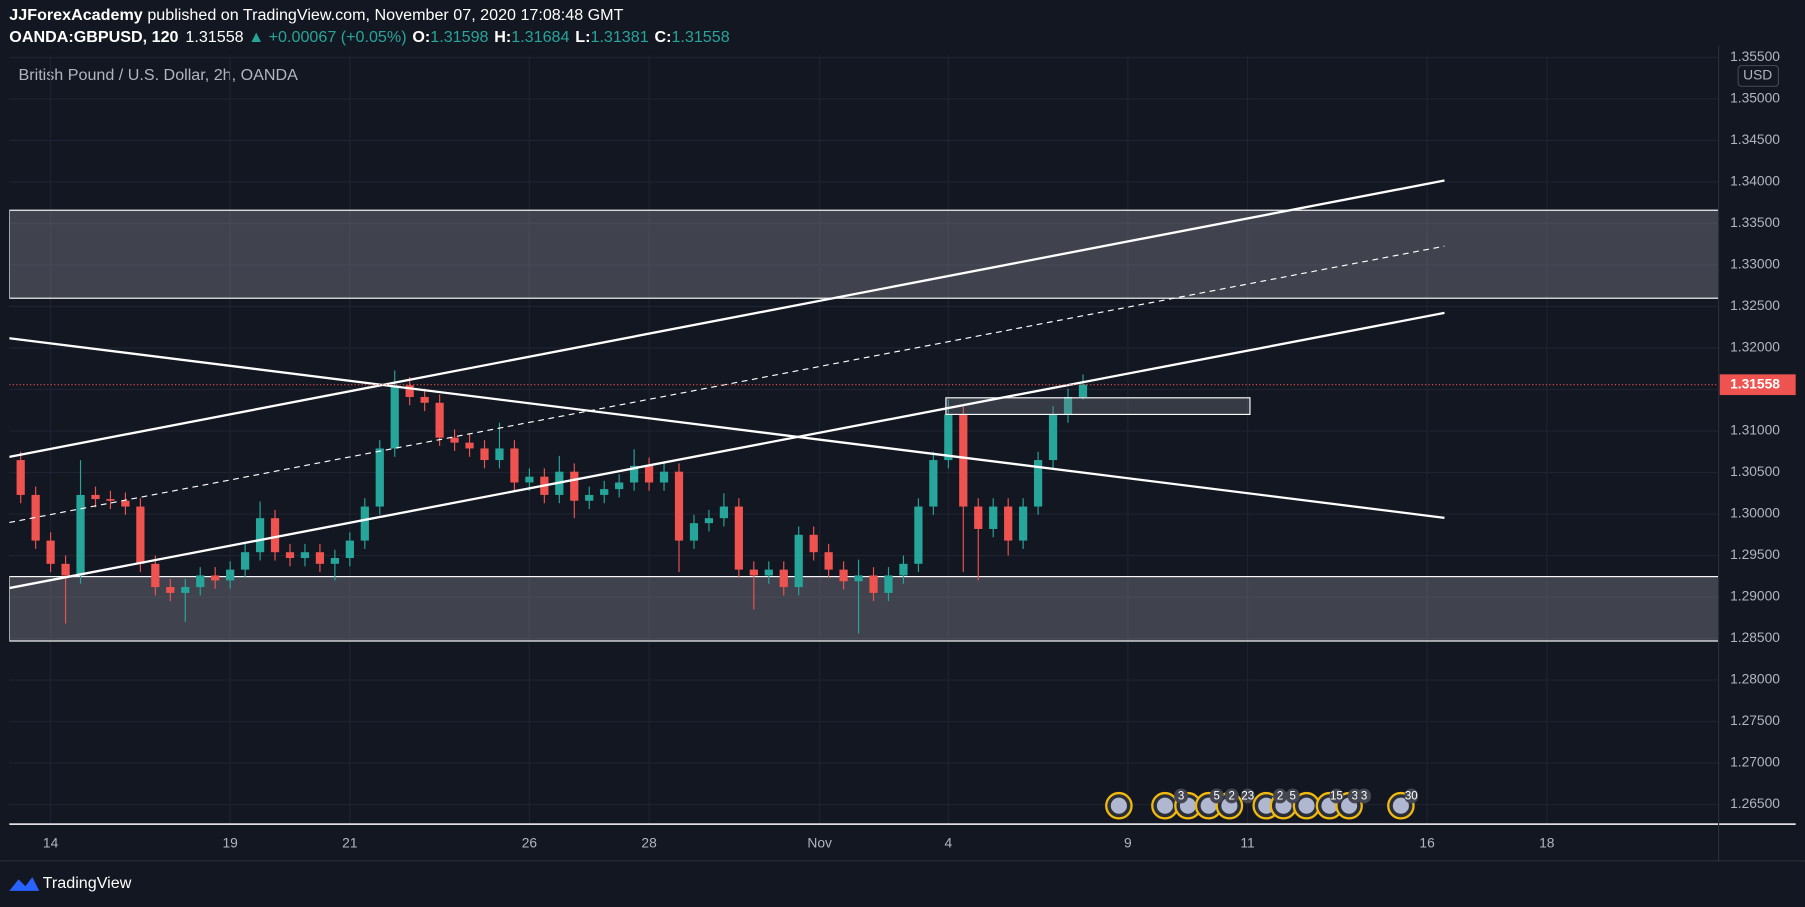 Image resolution: width=1805 pixels, height=907 pixels. I want to click on ohlc-value: 1.31381, so click(619, 37).